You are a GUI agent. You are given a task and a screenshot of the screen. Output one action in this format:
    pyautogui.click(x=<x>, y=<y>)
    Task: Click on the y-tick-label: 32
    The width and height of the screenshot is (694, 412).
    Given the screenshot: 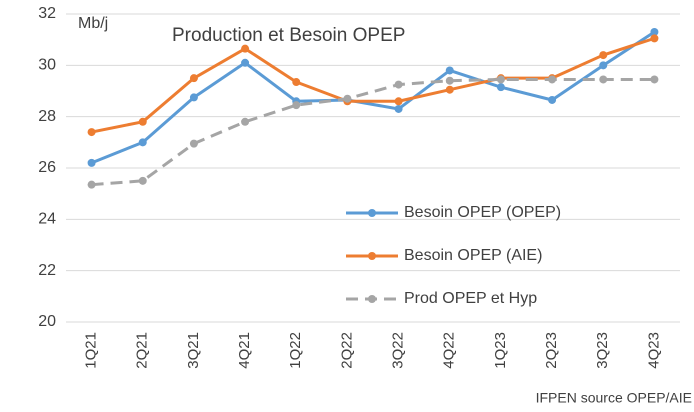 What is the action you would take?
    pyautogui.click(x=47, y=13)
    